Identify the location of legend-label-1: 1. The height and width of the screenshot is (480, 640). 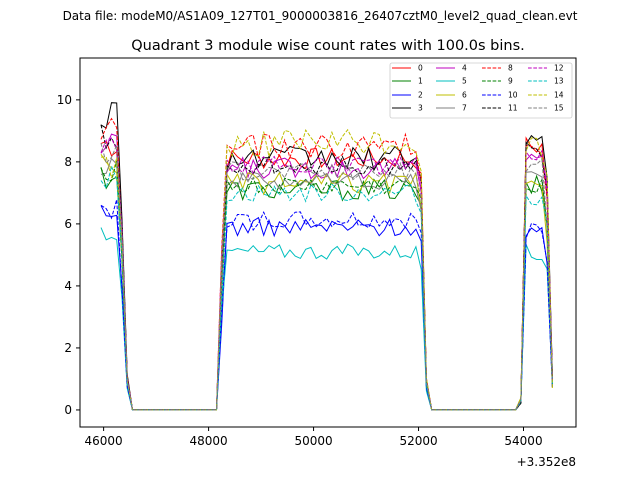
(420, 81).